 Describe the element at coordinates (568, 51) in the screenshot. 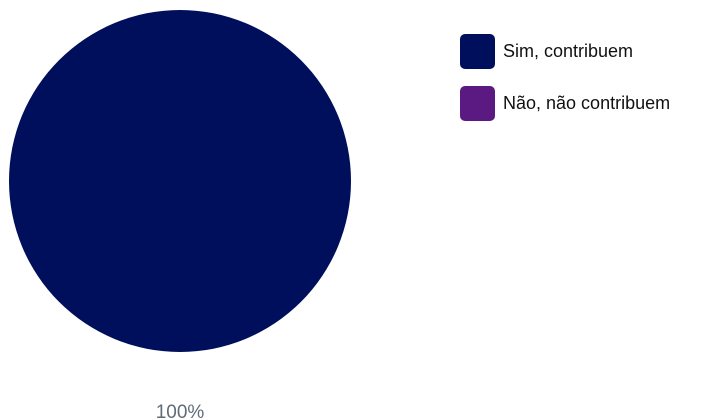

I see `legend-label-sim: Sim, contribuem` at that location.